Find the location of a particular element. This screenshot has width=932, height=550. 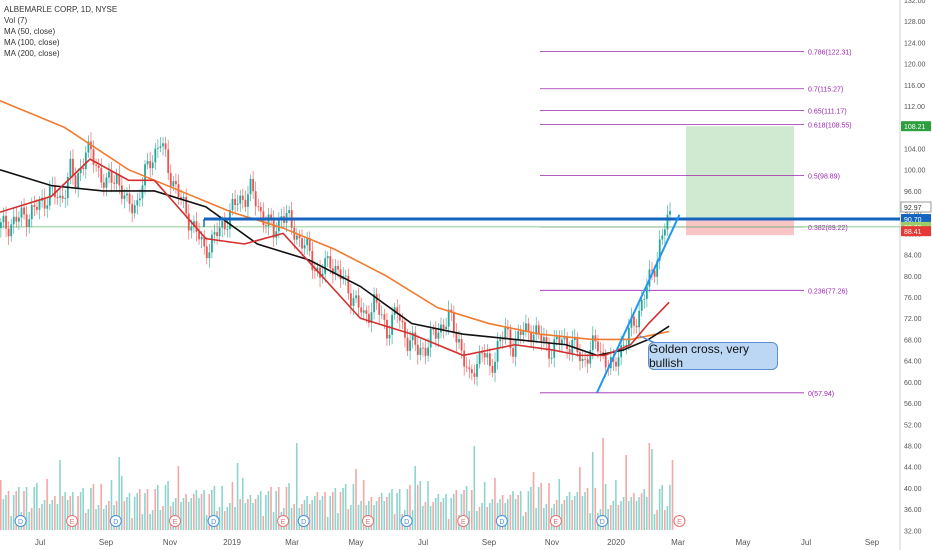

x-tick-label: Mar is located at coordinates (678, 542).